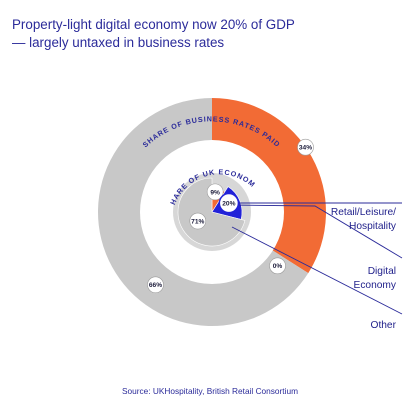 The image size is (420, 411). I want to click on inner-label-digital-bubble, so click(229, 203).